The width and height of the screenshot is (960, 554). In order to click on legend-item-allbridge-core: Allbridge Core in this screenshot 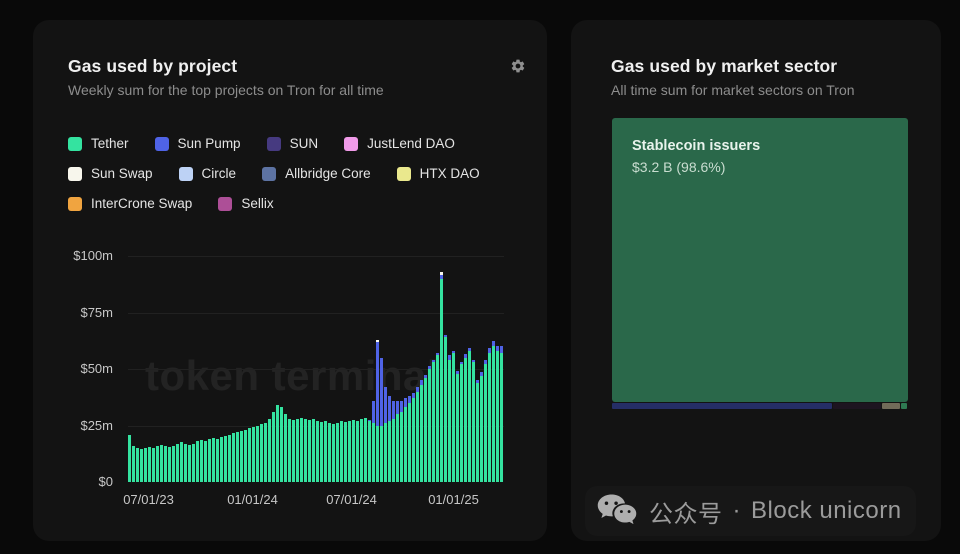, I will do `click(316, 173)`.